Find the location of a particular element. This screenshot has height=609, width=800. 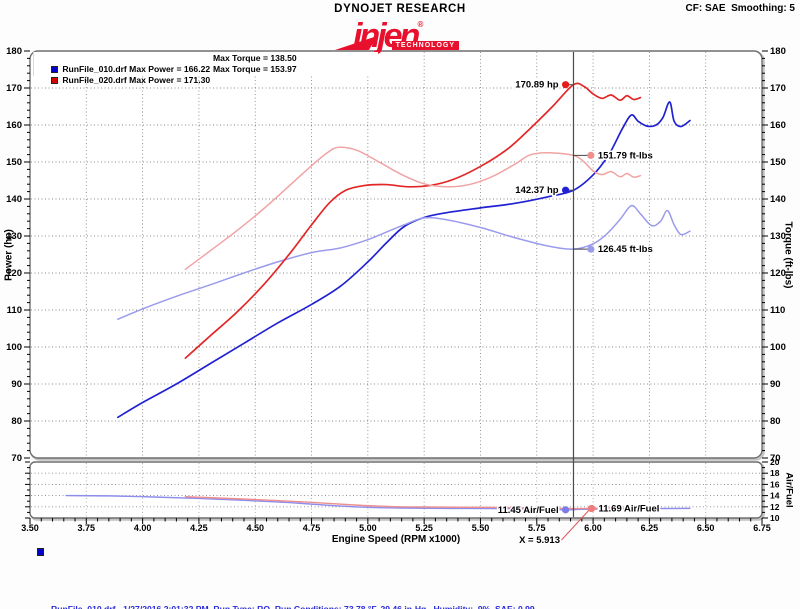

page-title: DYNOJET RESEARCH is located at coordinates (400, 9).